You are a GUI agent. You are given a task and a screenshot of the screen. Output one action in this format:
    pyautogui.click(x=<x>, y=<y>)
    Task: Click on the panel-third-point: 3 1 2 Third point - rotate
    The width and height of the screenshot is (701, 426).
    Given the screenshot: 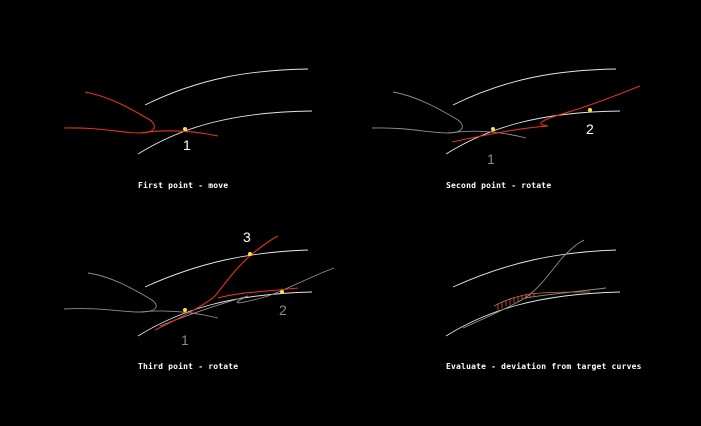 What is the action you would take?
    pyautogui.click(x=199, y=300)
    